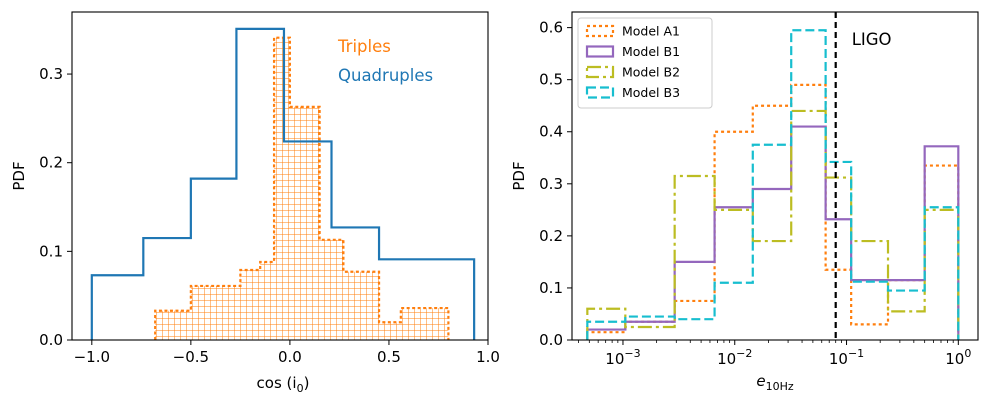 The height and width of the screenshot is (397, 984). Describe the element at coordinates (651, 51) in the screenshot. I see `legend-label: Model B1` at that location.